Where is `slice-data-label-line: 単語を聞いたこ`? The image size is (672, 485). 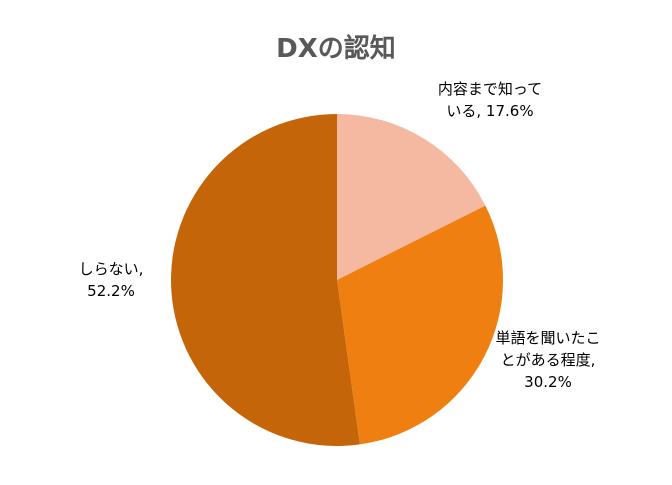 slice-data-label-line: 単語を聞いたこ is located at coordinates (547, 338).